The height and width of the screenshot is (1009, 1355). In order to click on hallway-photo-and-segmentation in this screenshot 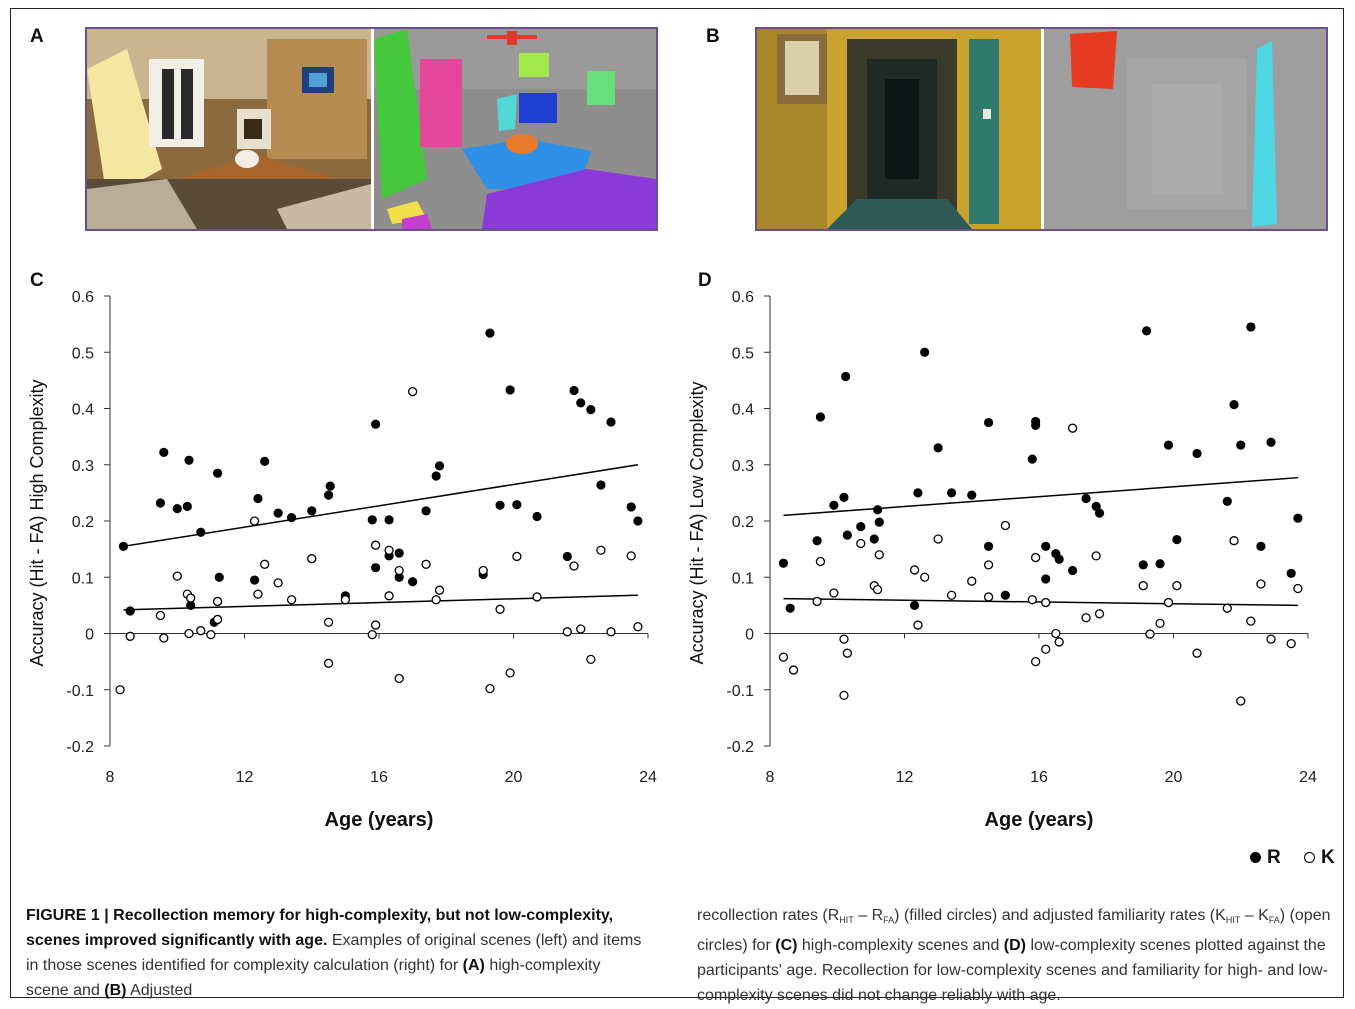, I will do `click(1041, 129)`.